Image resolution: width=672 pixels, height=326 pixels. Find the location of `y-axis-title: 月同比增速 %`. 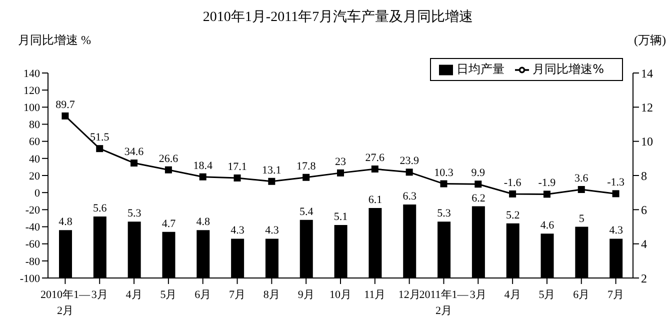

y-axis-title: 月同比增速 % is located at coordinates (54, 40).